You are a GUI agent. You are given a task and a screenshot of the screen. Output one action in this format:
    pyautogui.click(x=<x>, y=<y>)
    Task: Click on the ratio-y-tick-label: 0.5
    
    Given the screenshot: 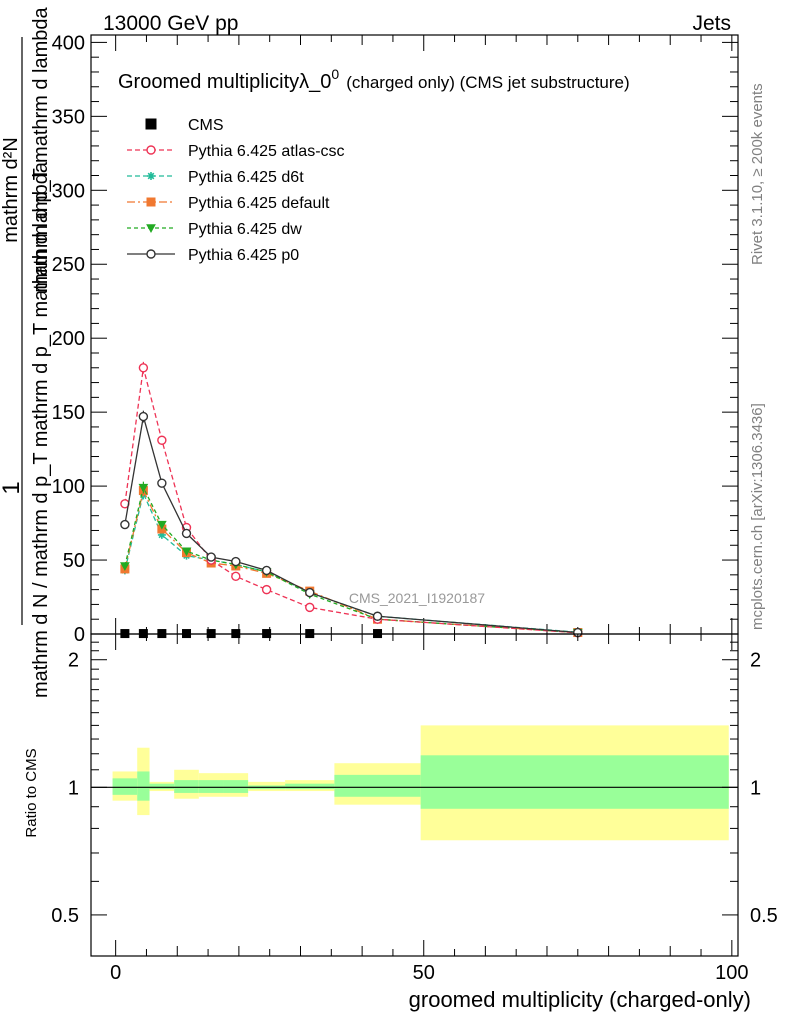 What is the action you would take?
    pyautogui.click(x=65, y=916)
    